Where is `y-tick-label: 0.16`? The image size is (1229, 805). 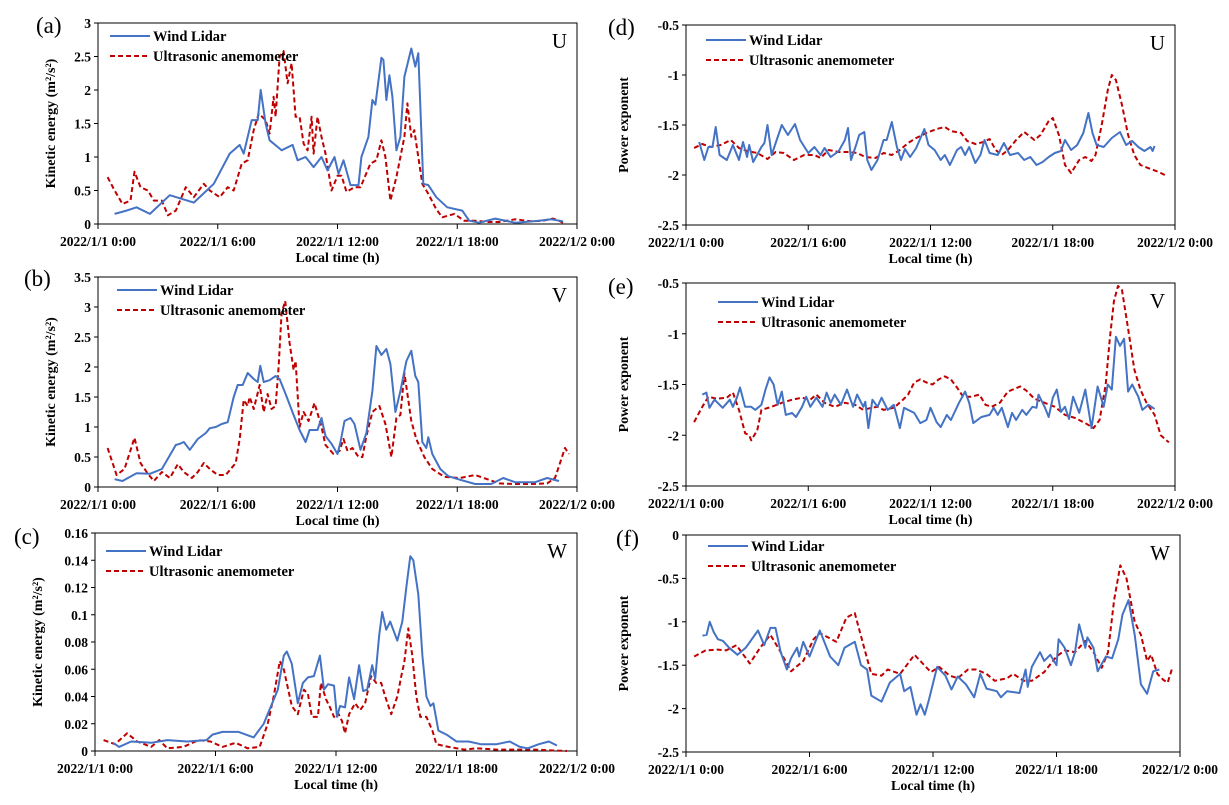 y-tick-label: 0.16 is located at coordinates (76, 533).